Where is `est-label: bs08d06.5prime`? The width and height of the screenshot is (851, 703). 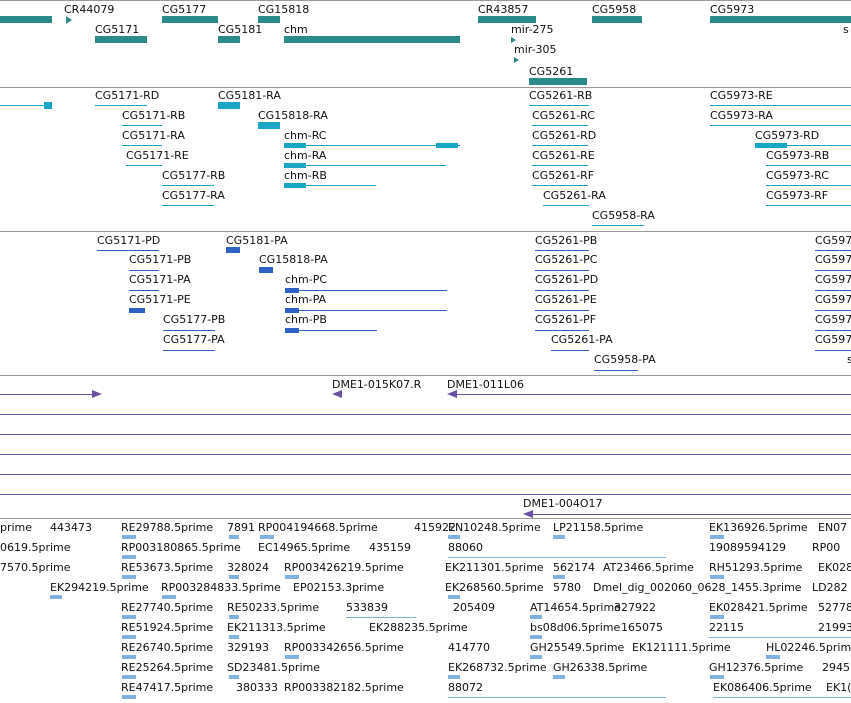
est-label: bs08d06.5prime is located at coordinates (575, 627).